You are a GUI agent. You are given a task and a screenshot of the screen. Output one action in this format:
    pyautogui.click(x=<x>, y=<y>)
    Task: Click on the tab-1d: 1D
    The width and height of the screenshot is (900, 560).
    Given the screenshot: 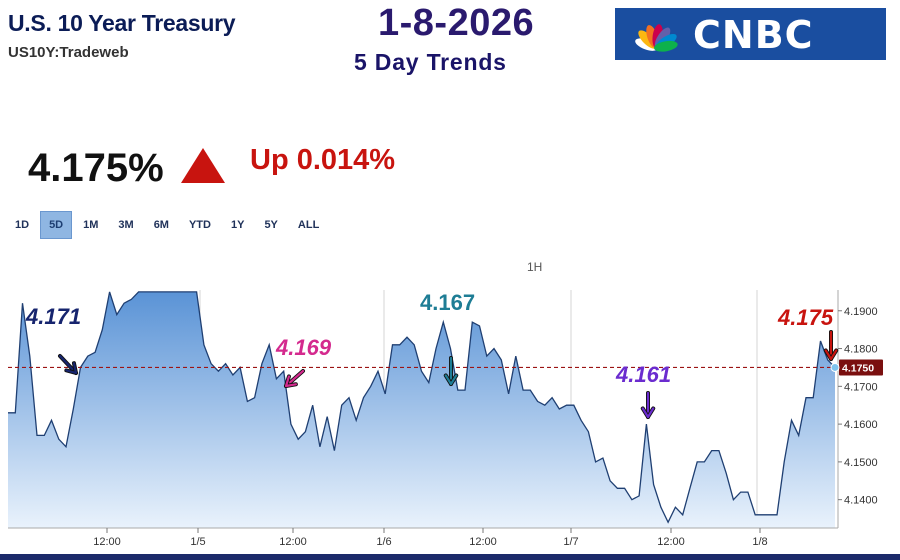 What is the action you would take?
    pyautogui.click(x=22, y=225)
    